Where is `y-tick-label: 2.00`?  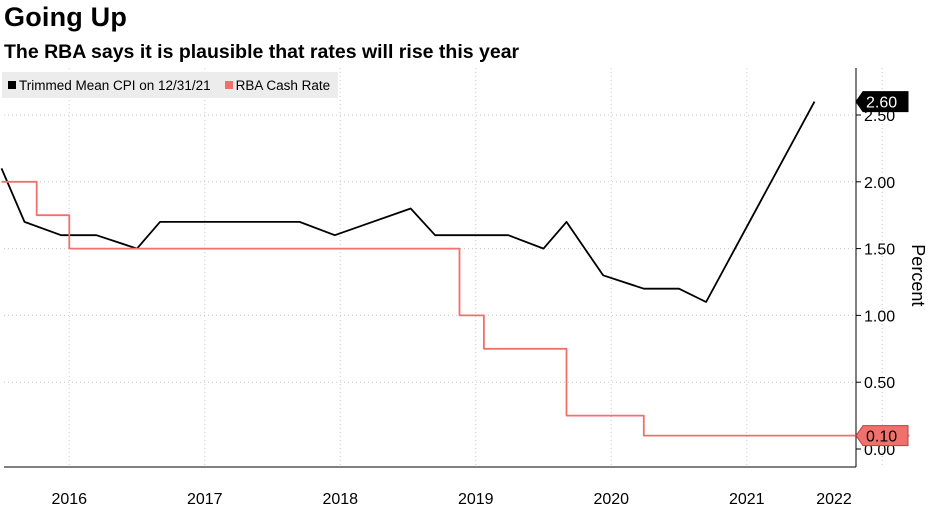 y-tick-label: 2.00 is located at coordinates (879, 183).